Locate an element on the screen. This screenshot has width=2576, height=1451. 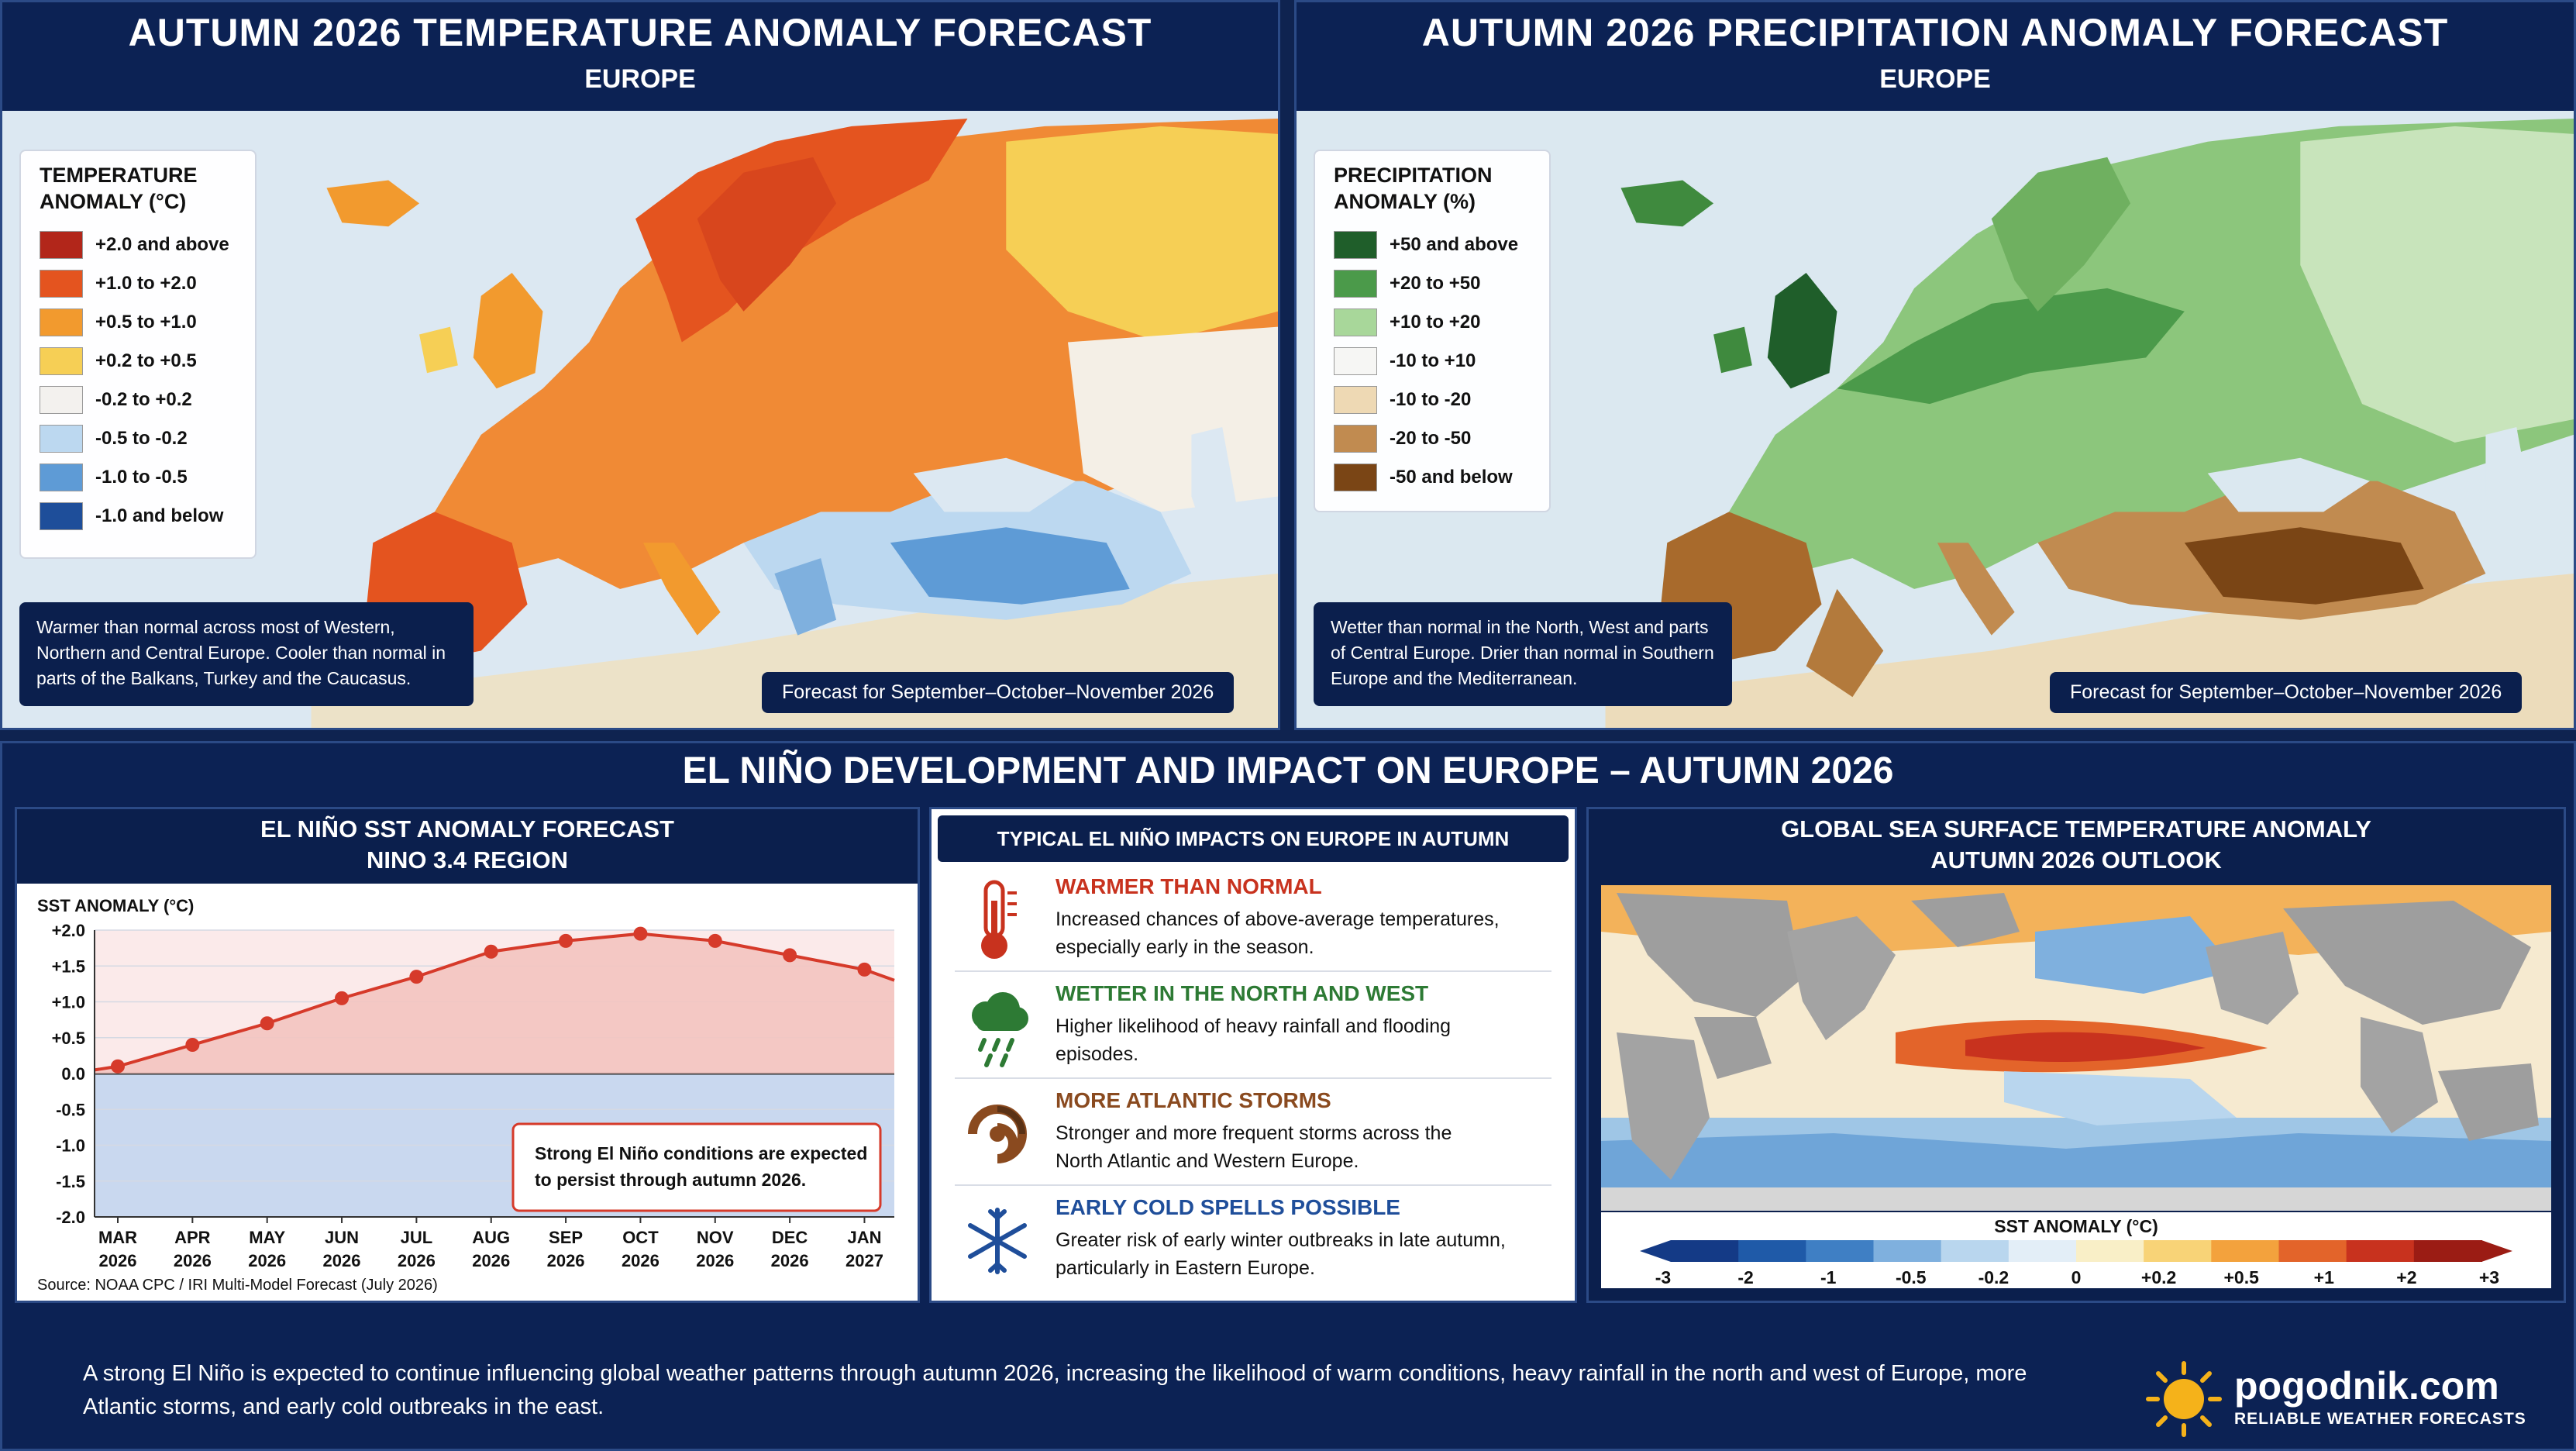
legend-label: -50 and below is located at coordinates (1451, 478).